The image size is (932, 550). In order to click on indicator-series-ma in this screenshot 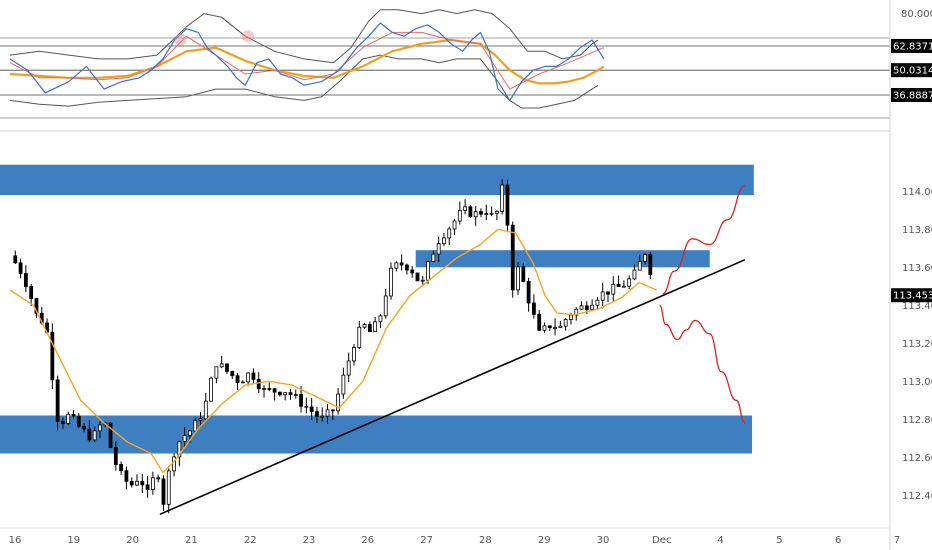, I will do `click(307, 61)`.